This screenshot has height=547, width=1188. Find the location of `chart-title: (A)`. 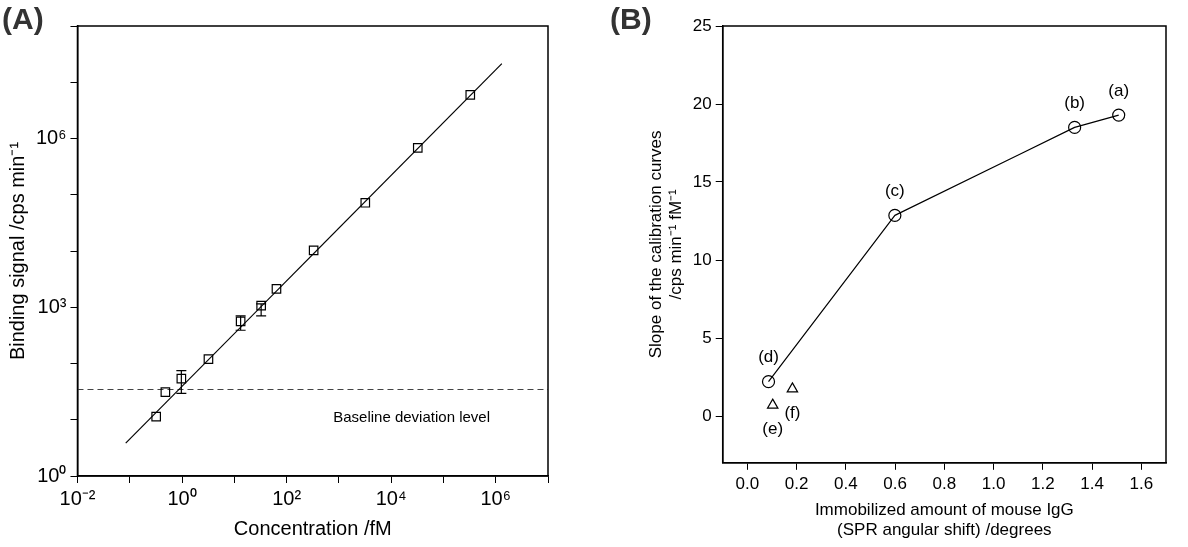

chart-title: (A) is located at coordinates (23, 19).